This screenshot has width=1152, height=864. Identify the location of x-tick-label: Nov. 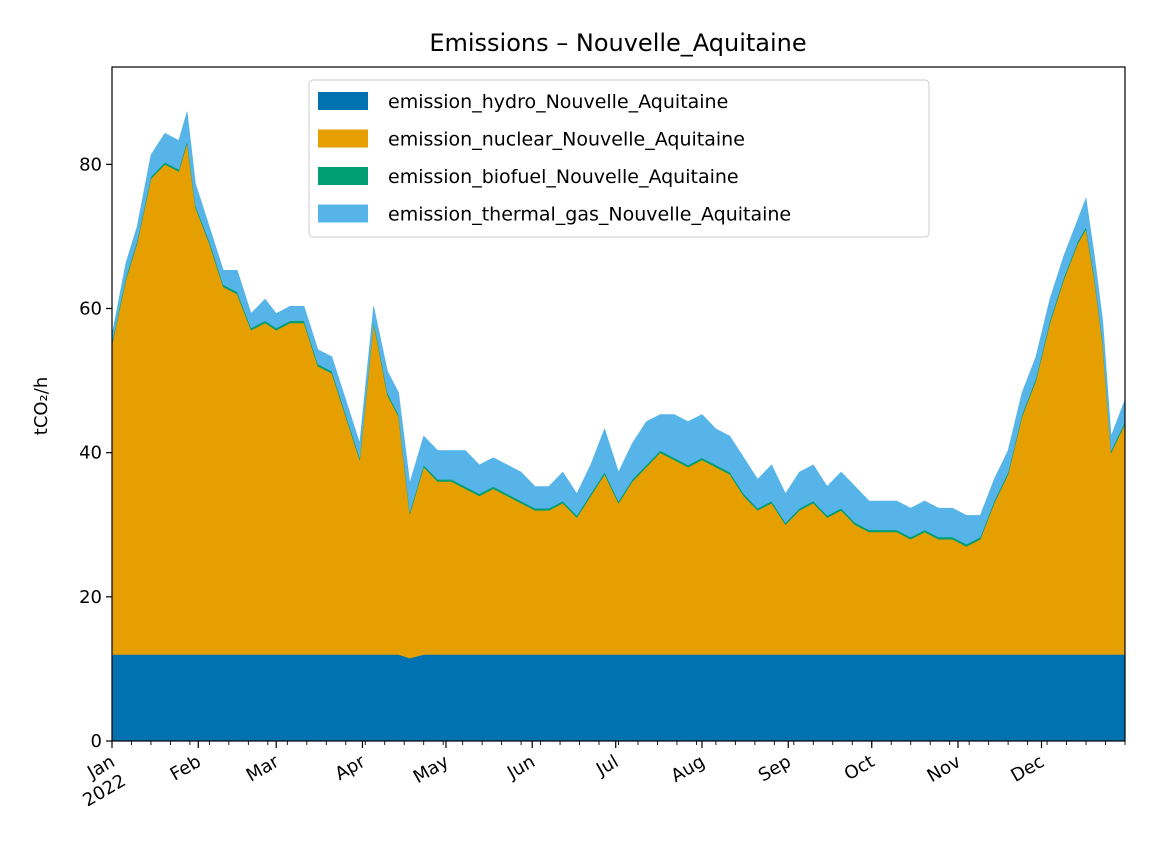
(944, 769).